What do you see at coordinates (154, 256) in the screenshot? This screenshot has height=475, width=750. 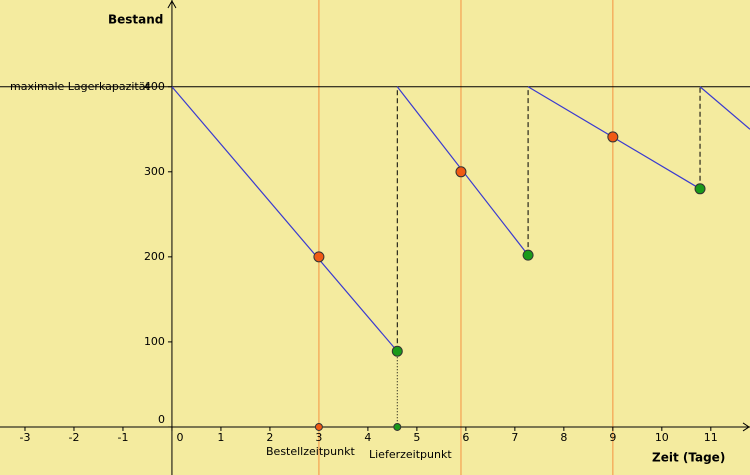 I see `y-tick-label: 200` at bounding box center [154, 256].